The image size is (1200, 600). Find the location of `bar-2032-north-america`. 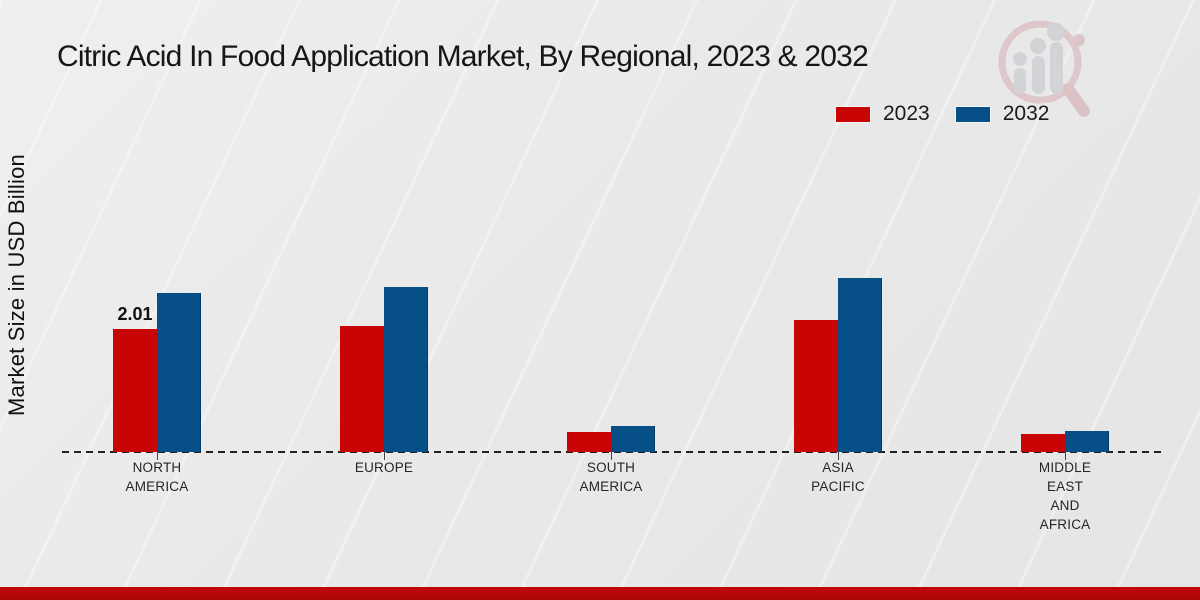

bar-2032-north-america is located at coordinates (179, 372).